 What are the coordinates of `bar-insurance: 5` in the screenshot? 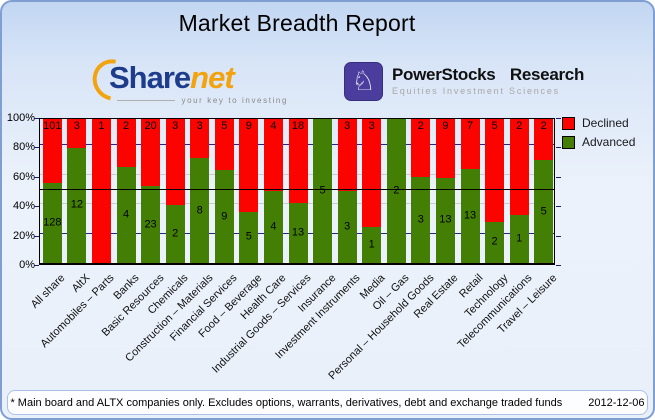 It's located at (323, 191).